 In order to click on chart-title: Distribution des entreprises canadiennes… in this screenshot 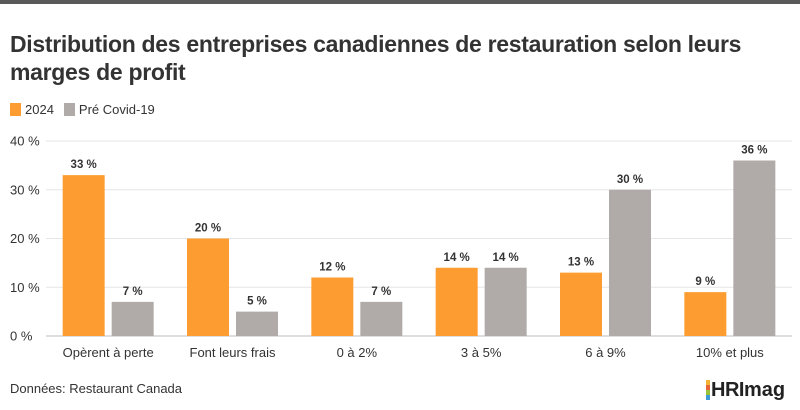, I will do `click(376, 58)`.